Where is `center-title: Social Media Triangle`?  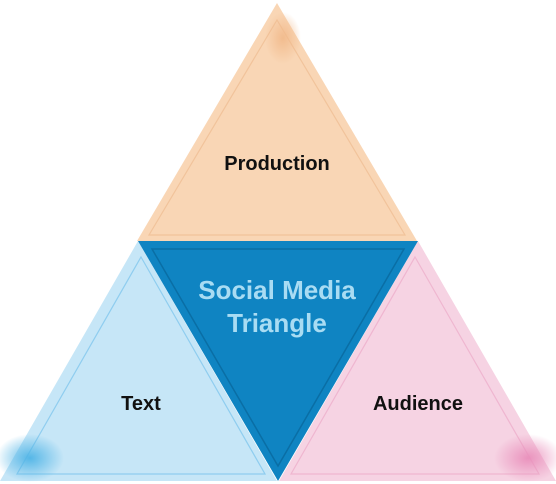
center-title: Social Media Triangle is located at coordinates (277, 307).